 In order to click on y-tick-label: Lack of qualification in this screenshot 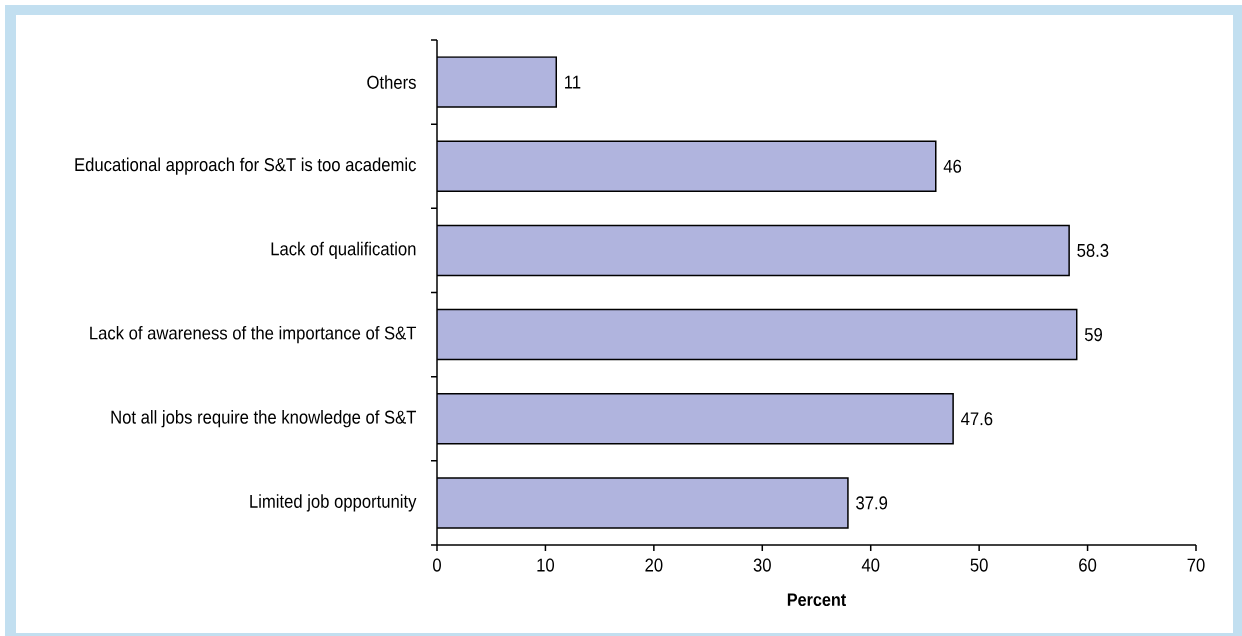, I will do `click(343, 250)`.